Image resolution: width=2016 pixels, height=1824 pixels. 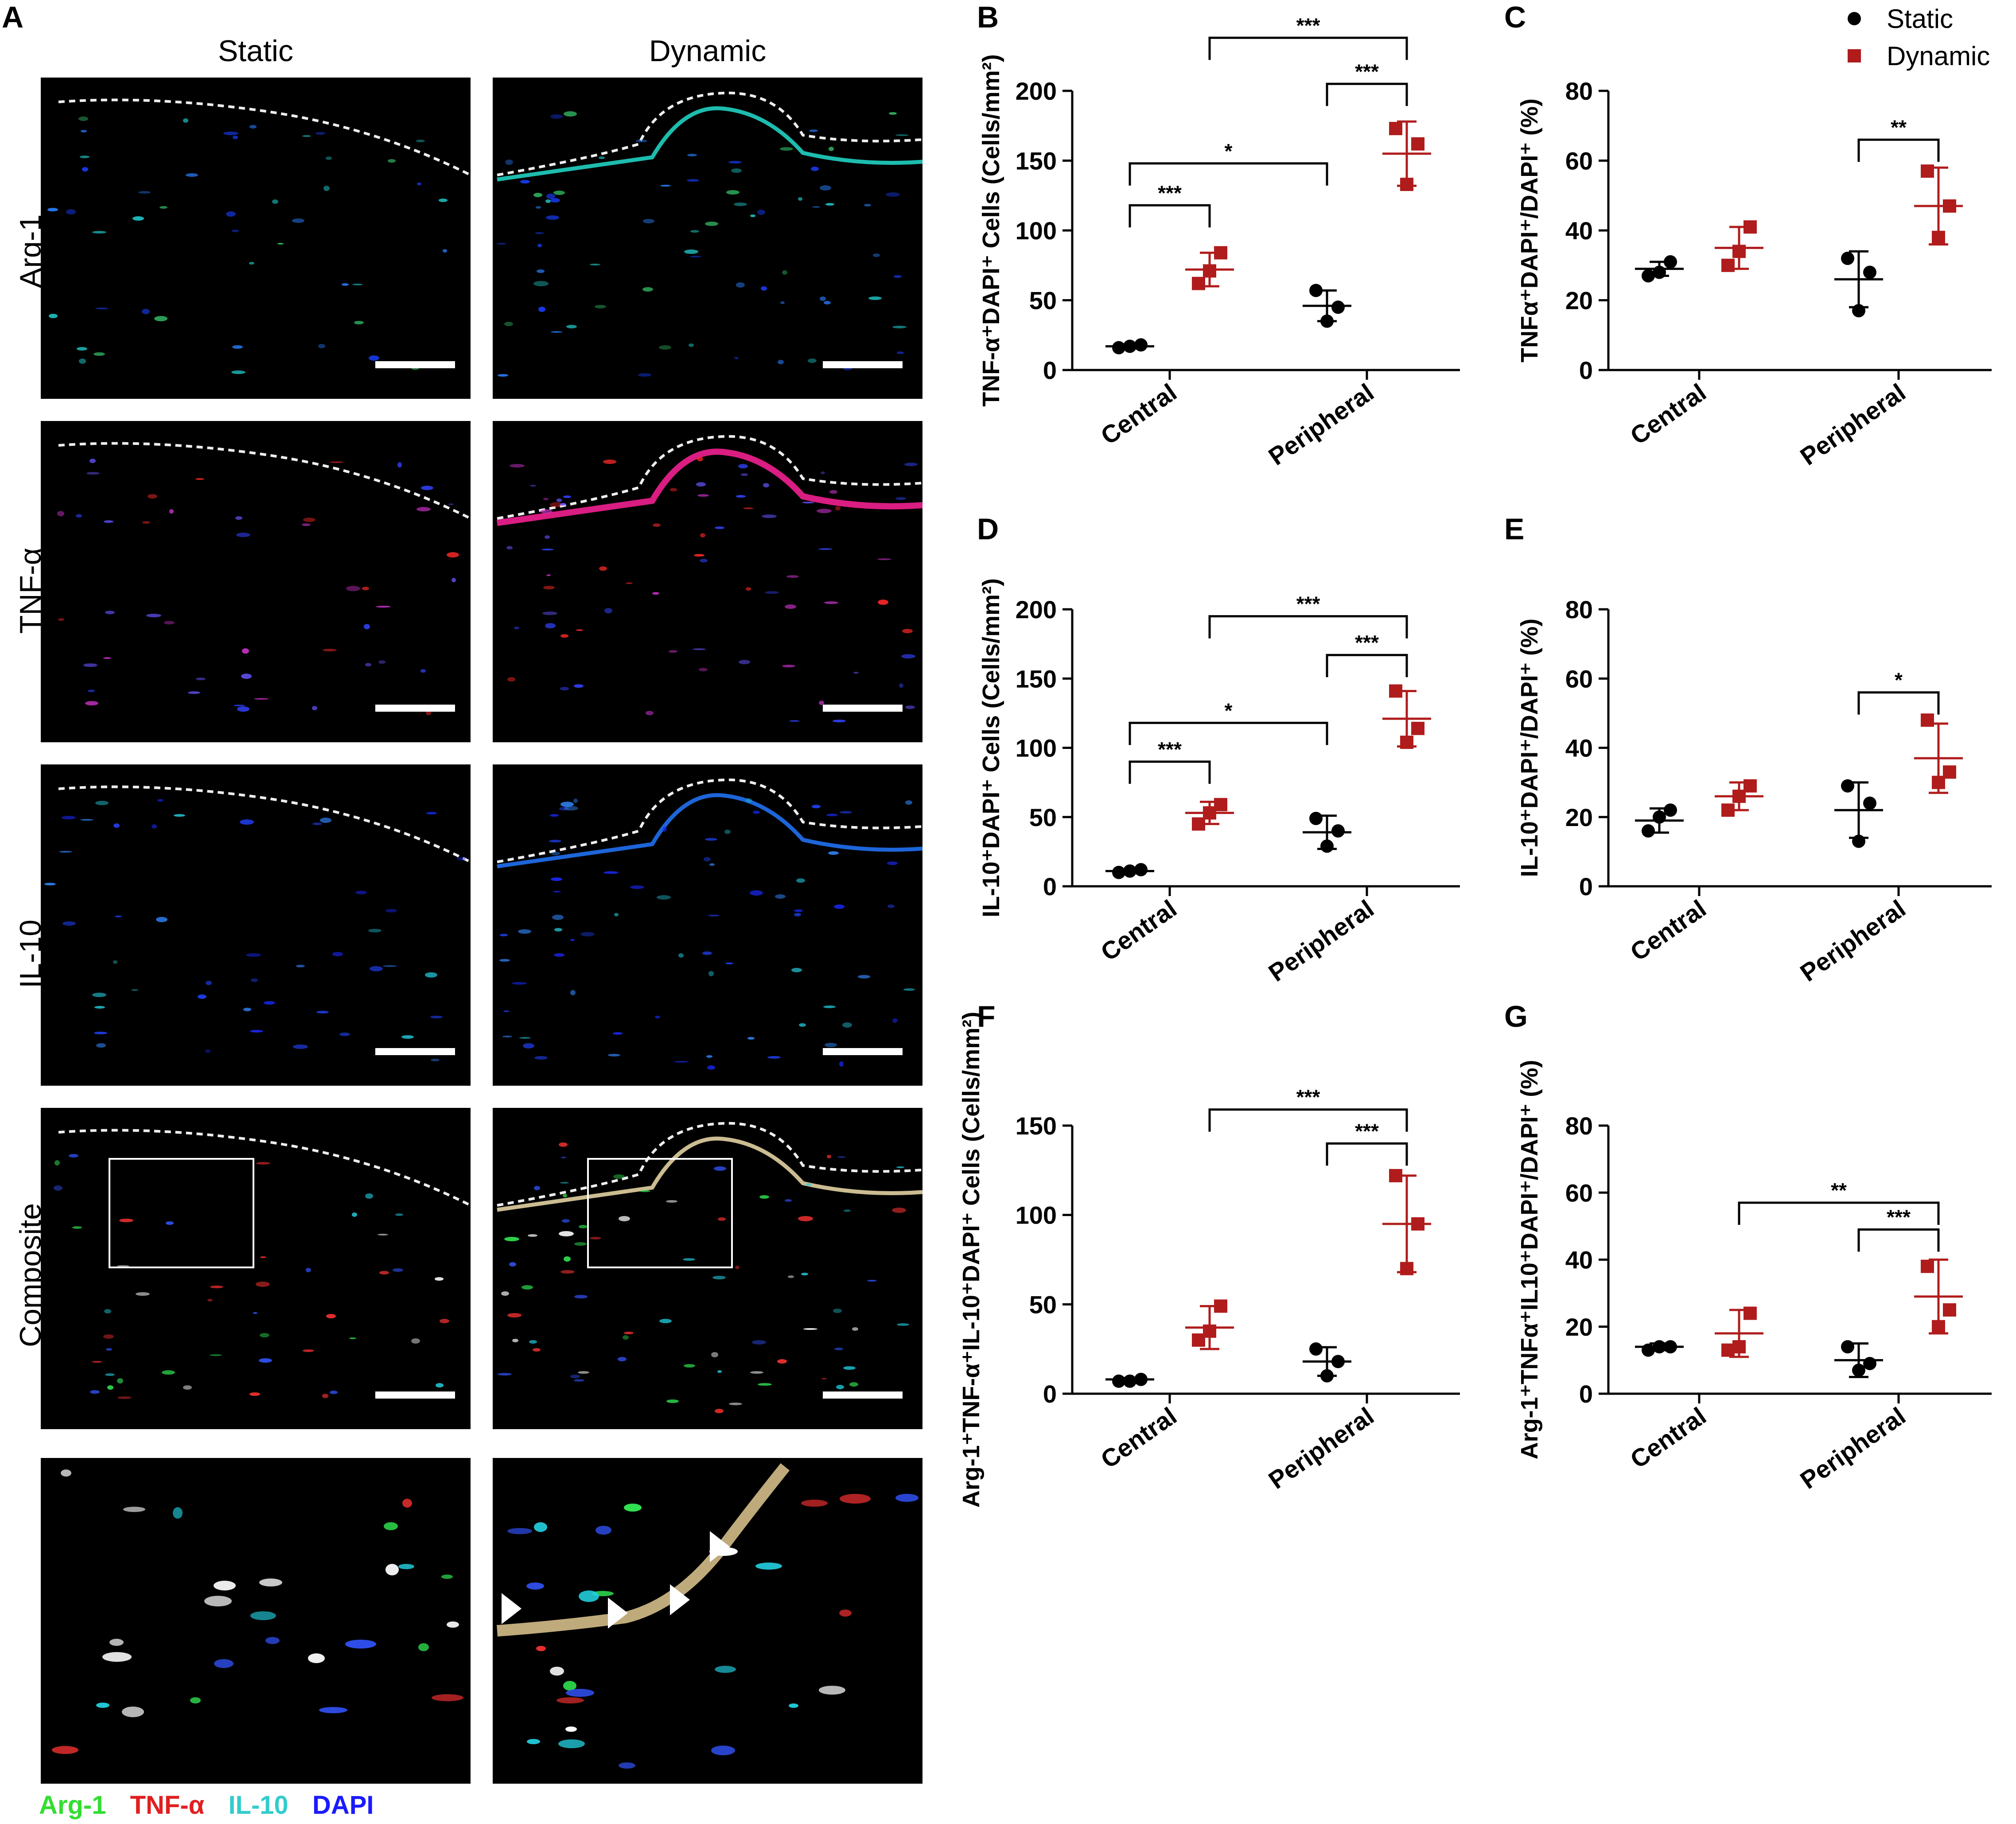 I want to click on y-tick-label: 200, so click(x=1037, y=91).